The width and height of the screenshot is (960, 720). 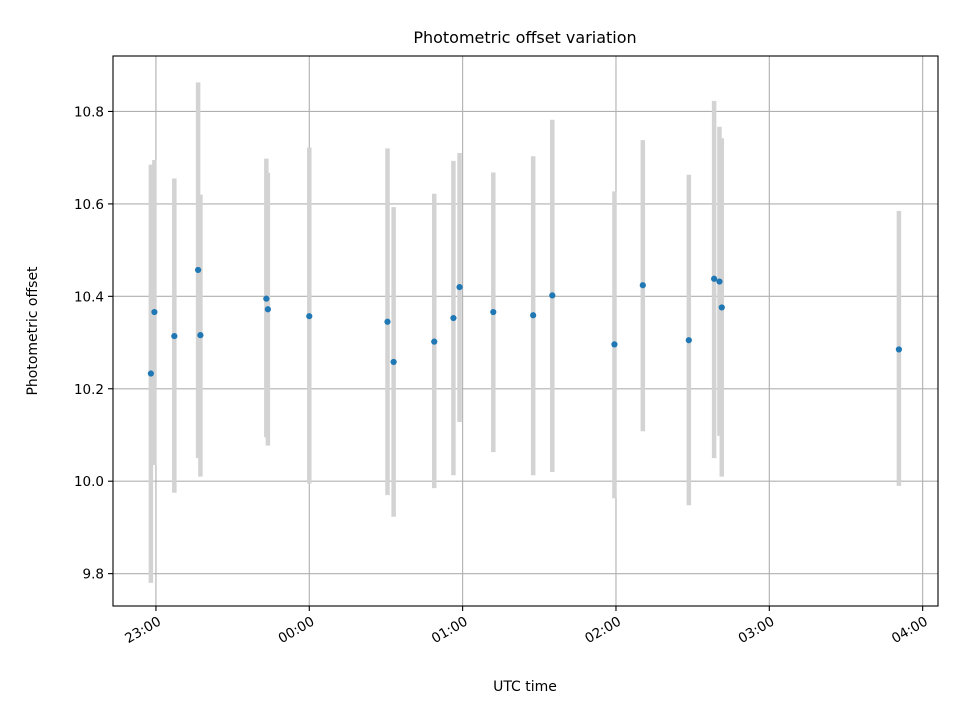 I want to click on y-tick-label: 9.8, so click(x=93, y=575).